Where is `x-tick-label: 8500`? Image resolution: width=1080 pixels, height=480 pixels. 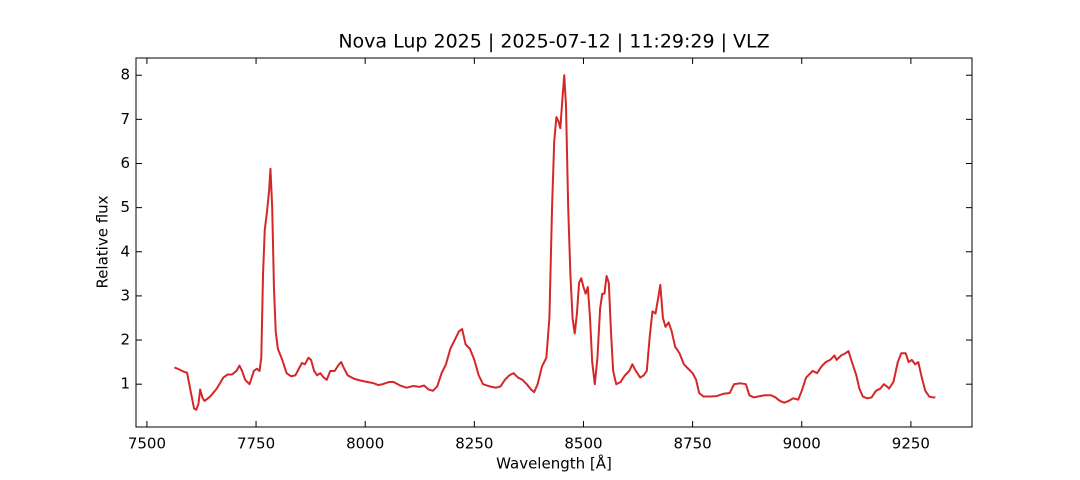 x-tick-label: 8500 is located at coordinates (583, 444).